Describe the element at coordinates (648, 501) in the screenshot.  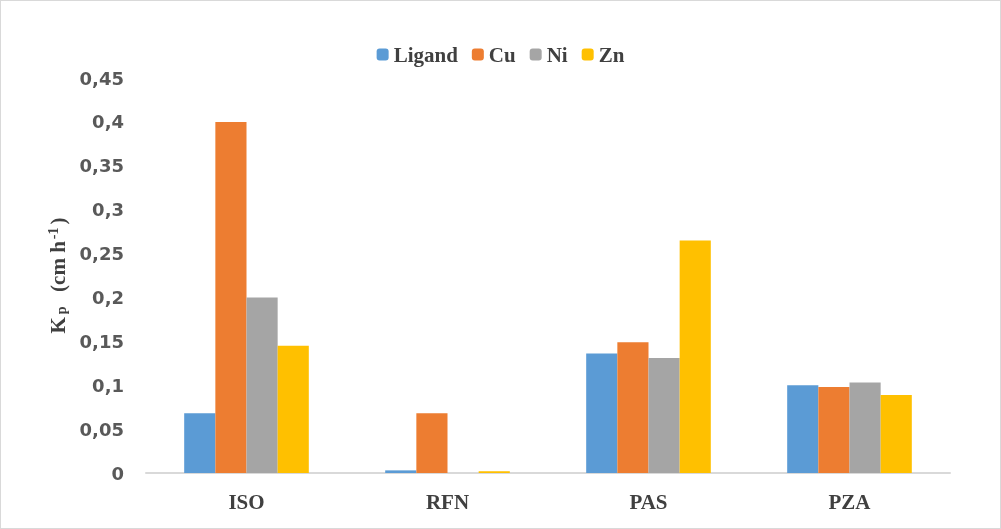
I see `x-tick-label: PAS` at that location.